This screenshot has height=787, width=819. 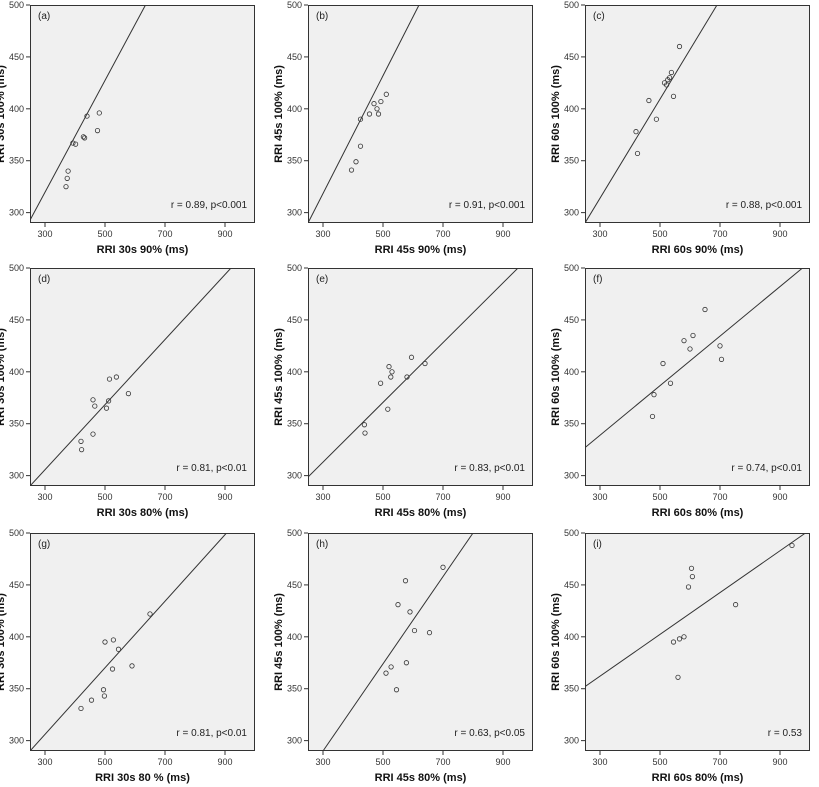 What do you see at coordinates (489, 468) in the screenshot?
I see `correlation-annotation: r = 0.83, p<0.01` at bounding box center [489, 468].